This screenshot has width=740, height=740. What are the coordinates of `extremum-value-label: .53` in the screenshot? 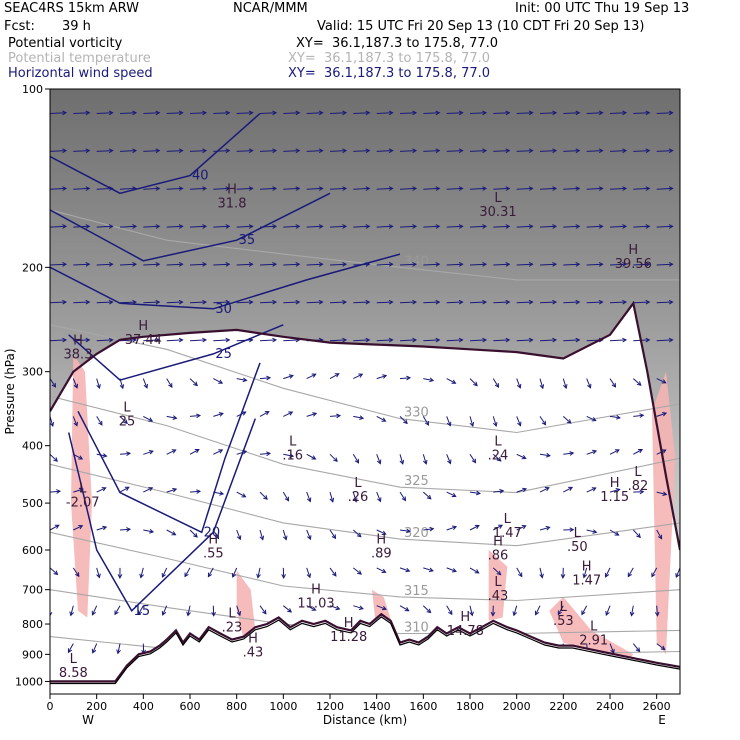 It's located at (563, 621).